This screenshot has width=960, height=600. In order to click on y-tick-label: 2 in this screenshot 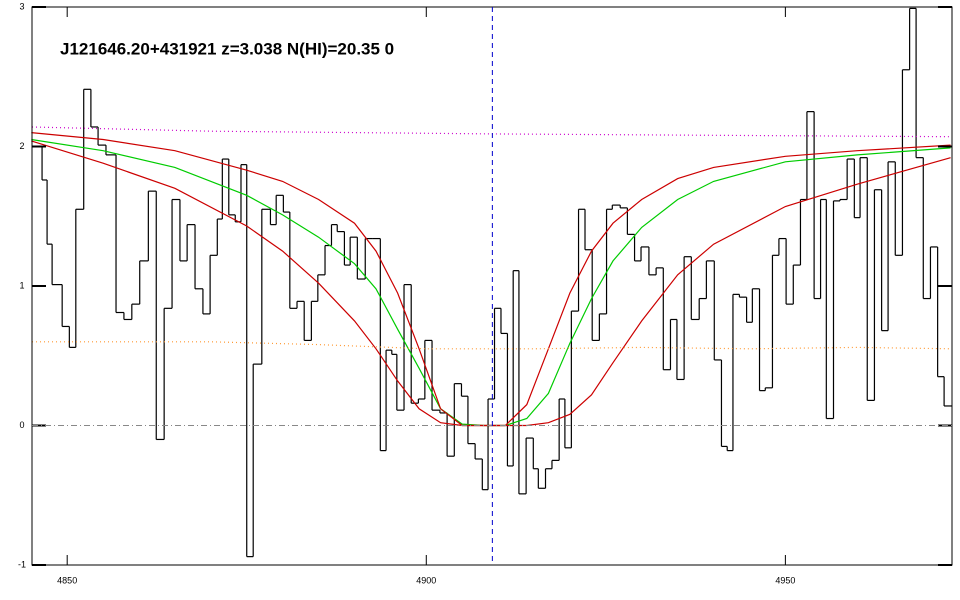, I will do `click(21, 146)`.